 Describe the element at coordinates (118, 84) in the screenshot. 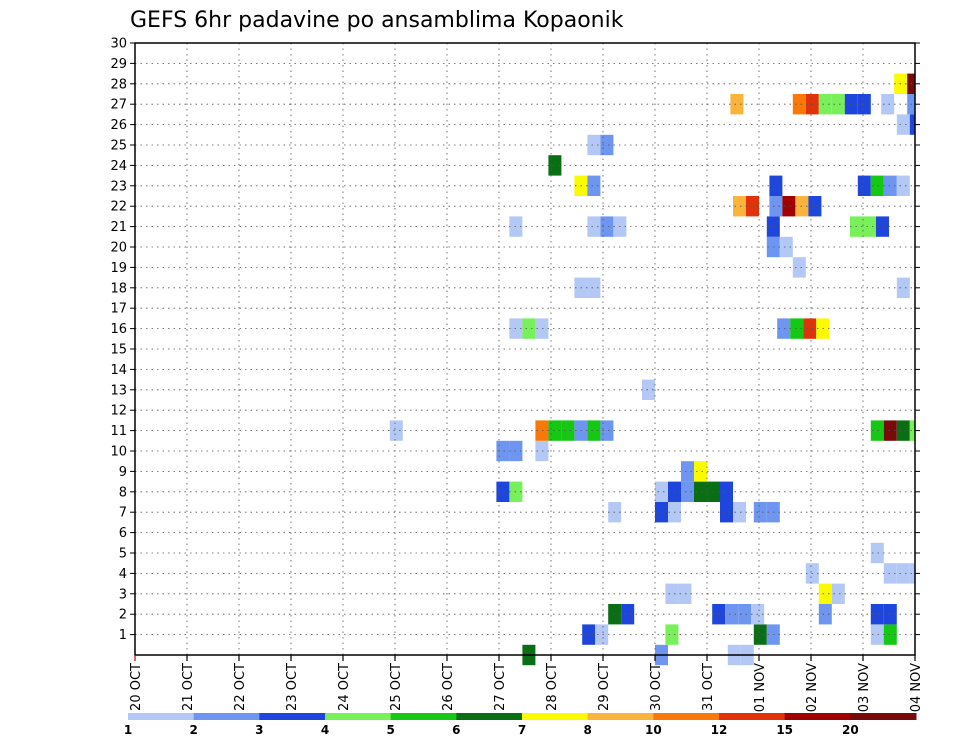

I see `y-tick-label: 28` at that location.